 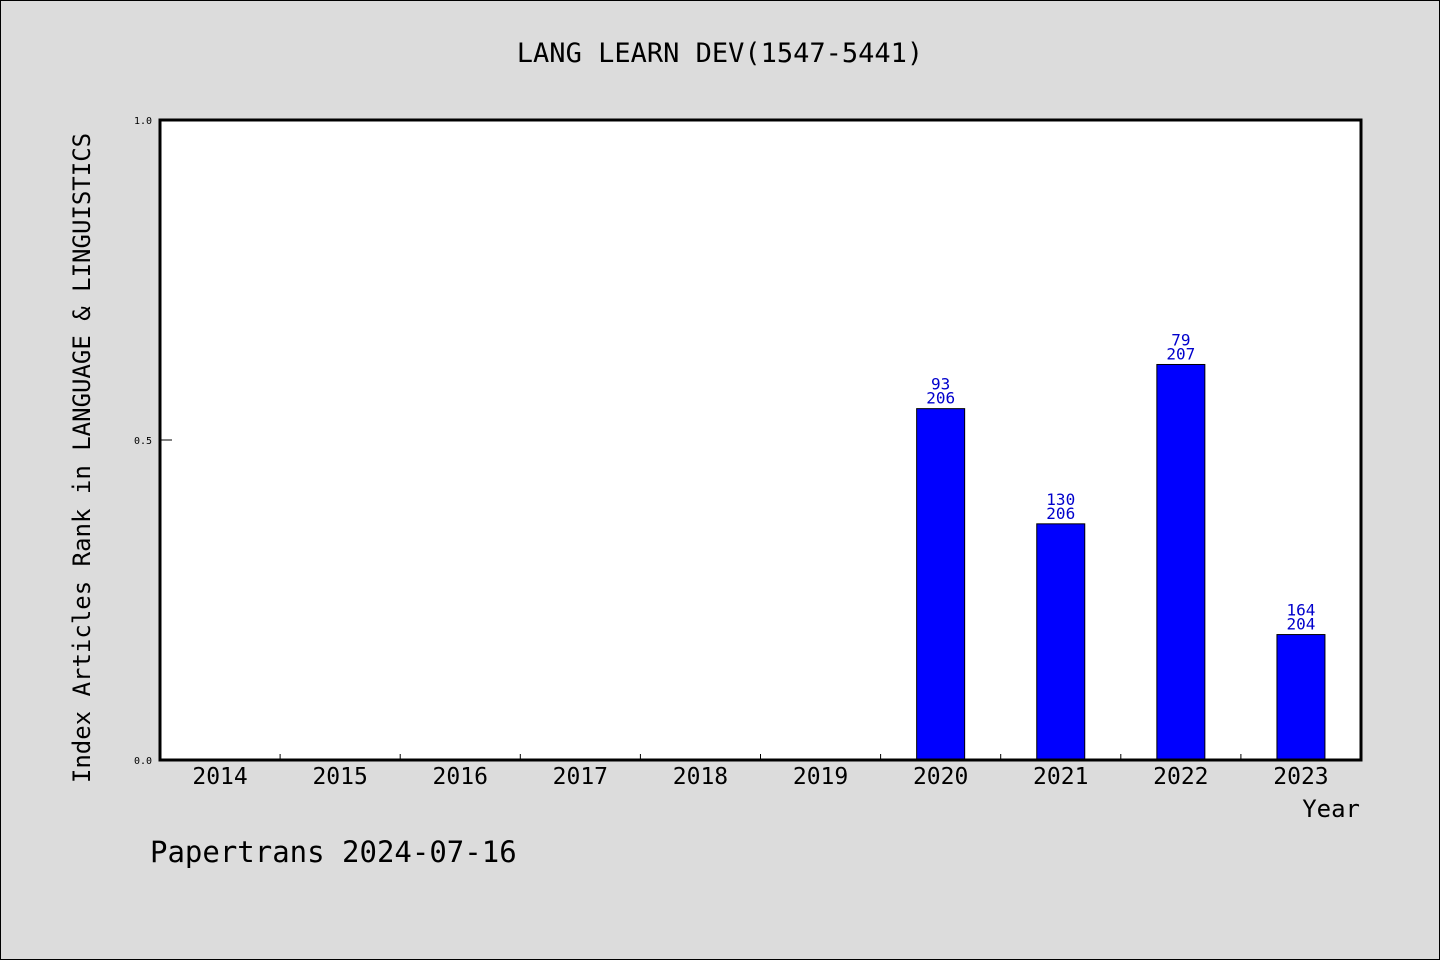 I want to click on x-axis-label: Year, so click(x=1331, y=809).